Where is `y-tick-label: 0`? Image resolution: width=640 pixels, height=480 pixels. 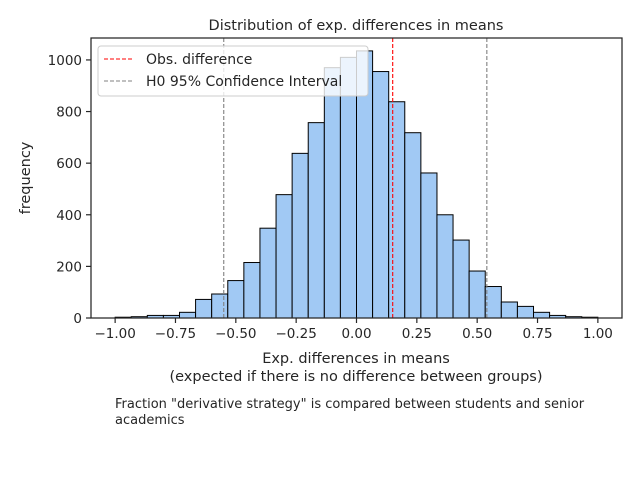
y-tick-label: 0 is located at coordinates (77, 319).